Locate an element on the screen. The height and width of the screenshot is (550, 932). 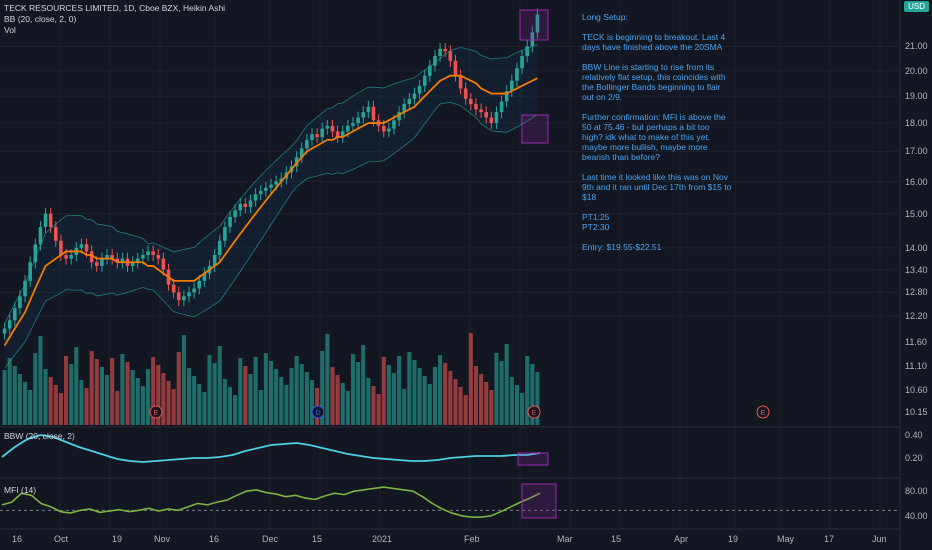
time-tick-label: Feb is located at coordinates (472, 539).